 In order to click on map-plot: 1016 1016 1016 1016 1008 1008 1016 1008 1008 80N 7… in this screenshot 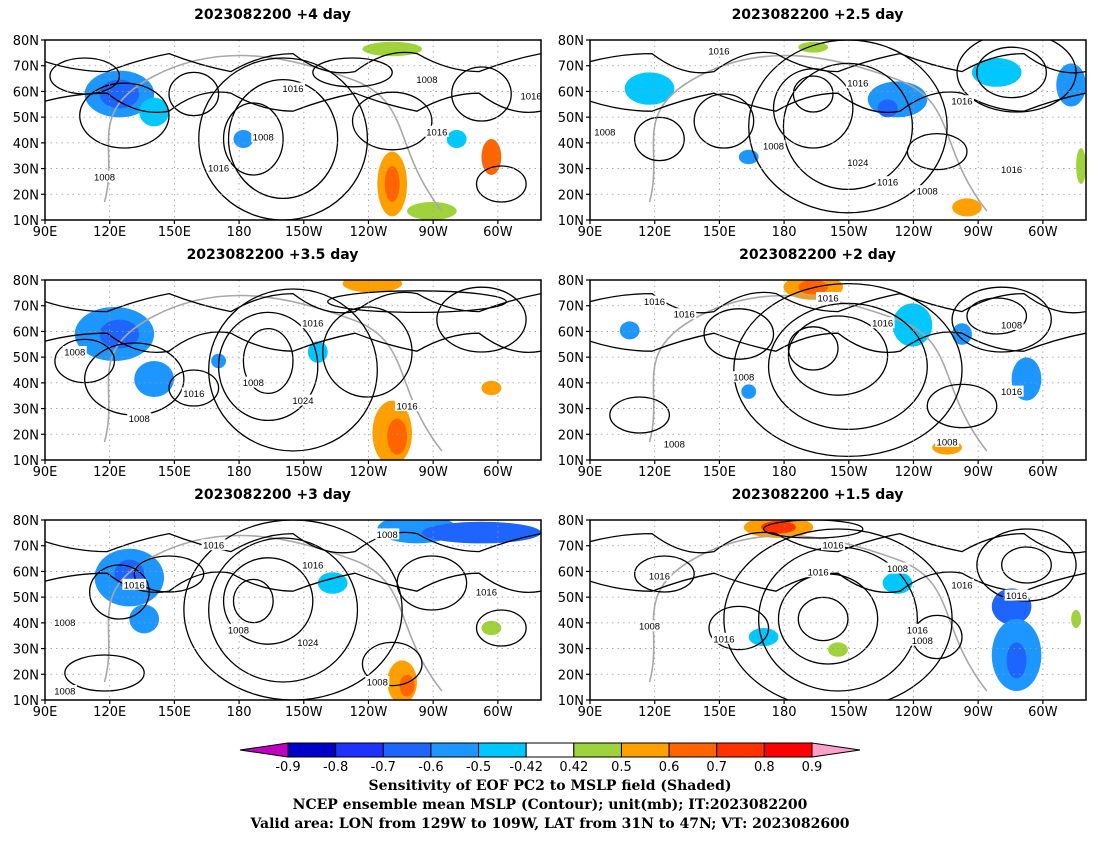, I will do `click(822, 377)`.